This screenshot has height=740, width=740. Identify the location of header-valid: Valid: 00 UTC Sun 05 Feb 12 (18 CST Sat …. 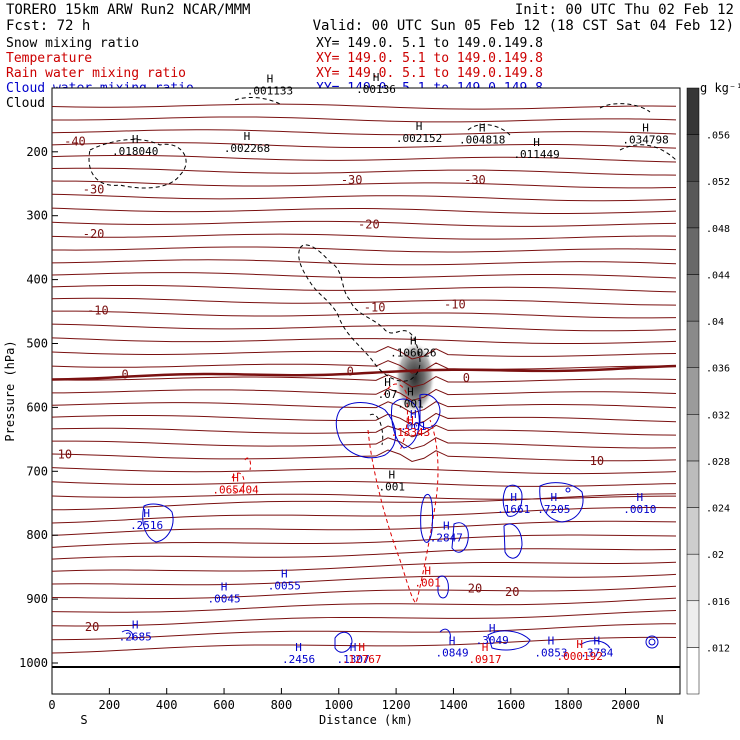
(523, 26).